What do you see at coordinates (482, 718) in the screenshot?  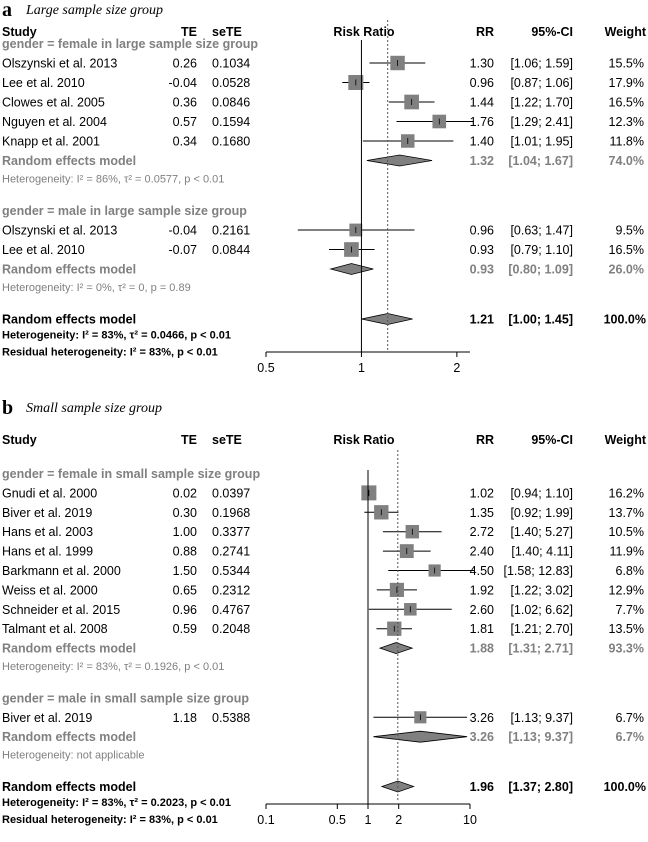 I see `study-rr: 3.26` at bounding box center [482, 718].